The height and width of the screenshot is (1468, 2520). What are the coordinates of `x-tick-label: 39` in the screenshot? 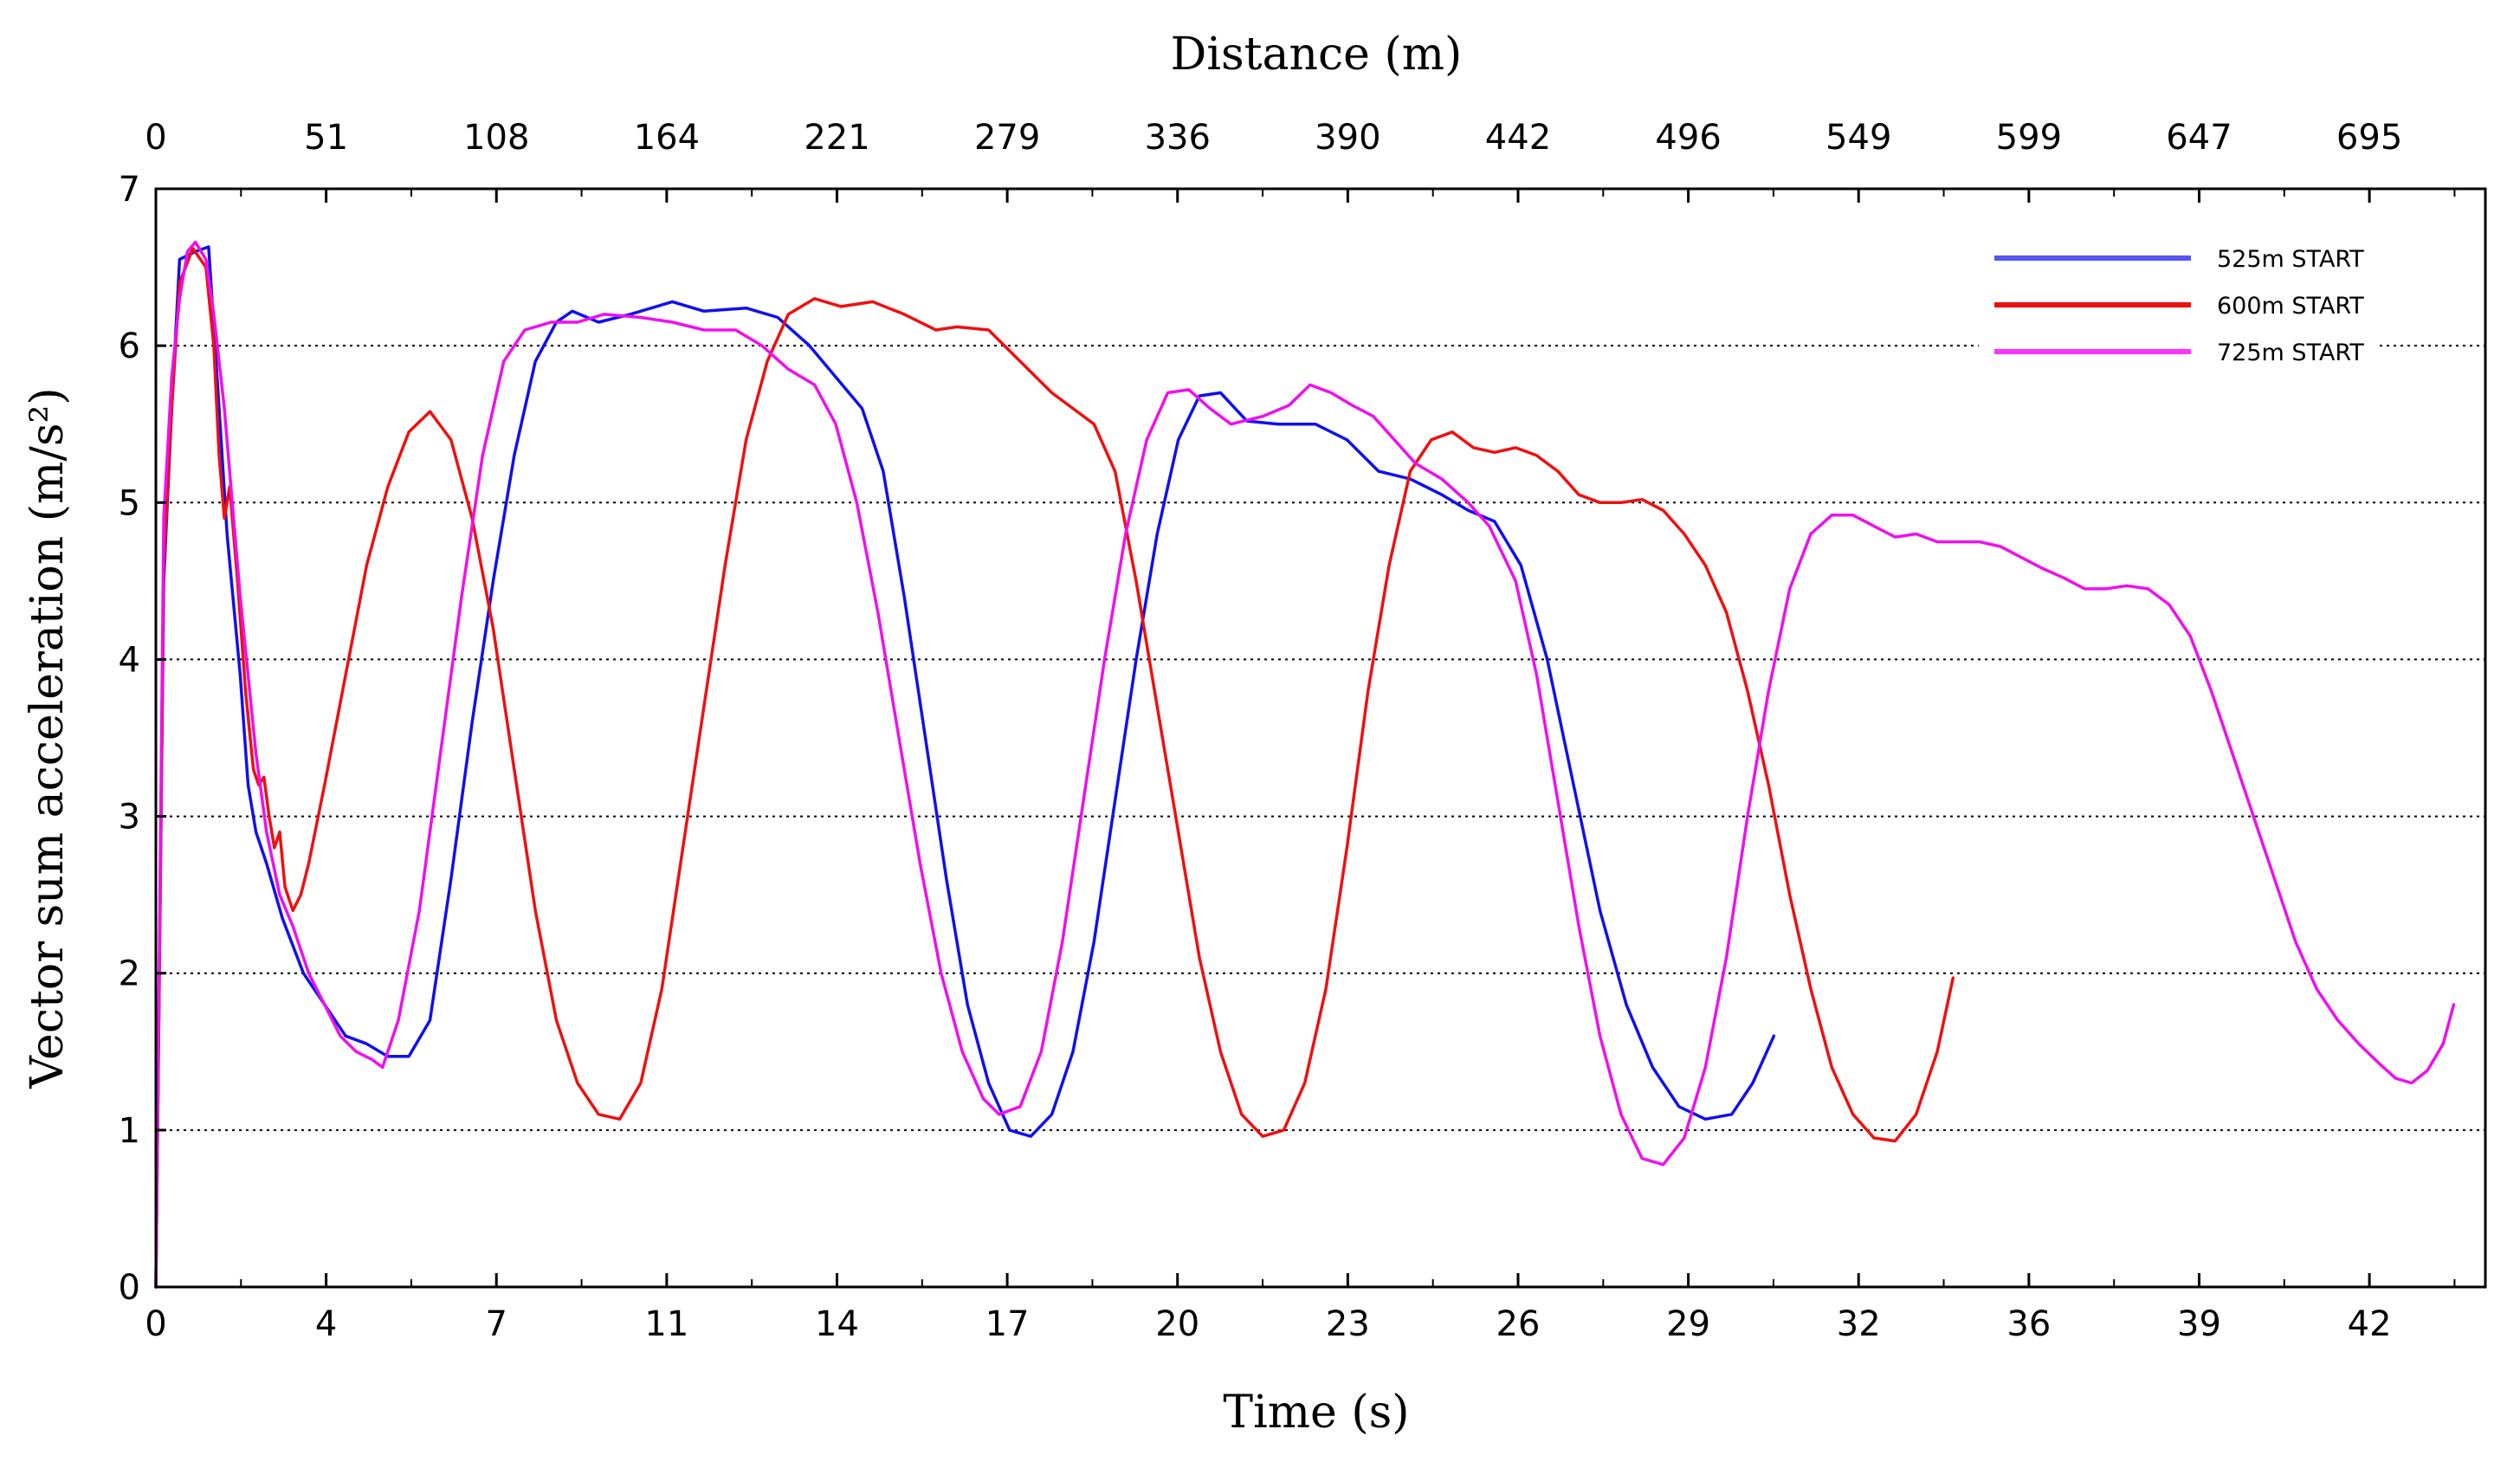 It's located at (2199, 1324).